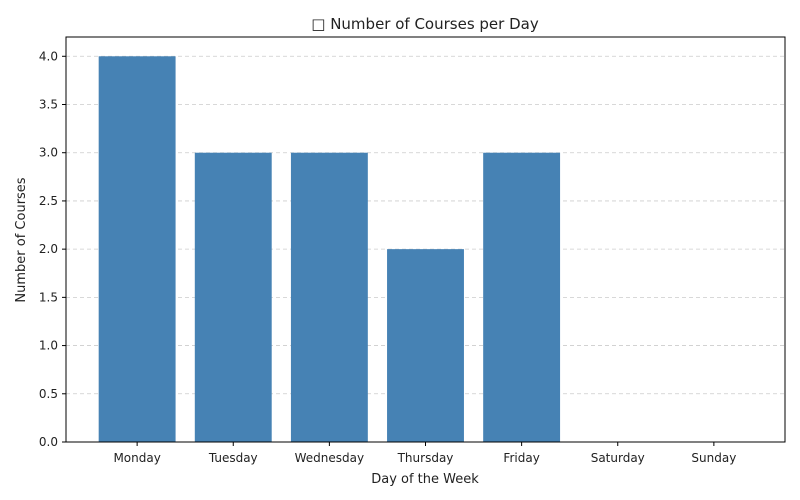 Image resolution: width=800 pixels, height=500 pixels. What do you see at coordinates (48, 249) in the screenshot?
I see `y-tick-label: 2.0` at bounding box center [48, 249].